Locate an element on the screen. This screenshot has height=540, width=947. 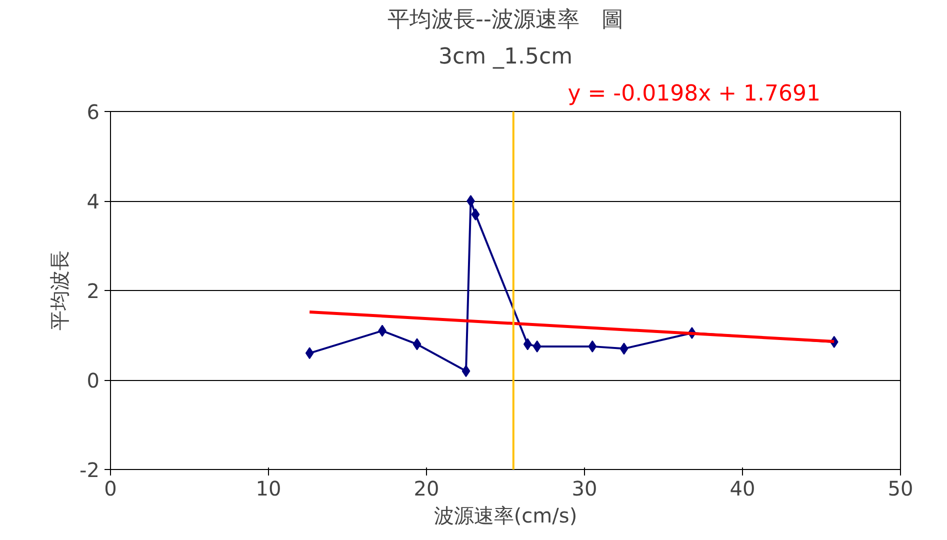
chart-title: 平均波長--波源速率 圖 is located at coordinates (506, 20).